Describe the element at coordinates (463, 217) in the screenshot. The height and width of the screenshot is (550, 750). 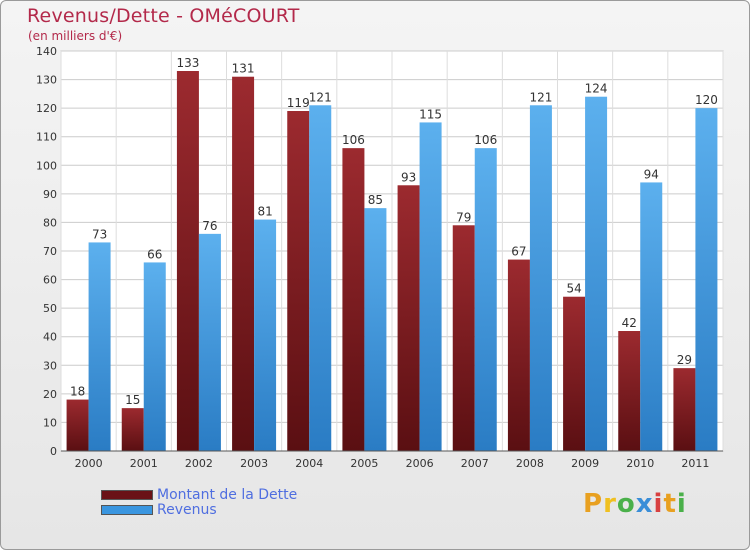
I see `data-label-dette: 79` at that location.